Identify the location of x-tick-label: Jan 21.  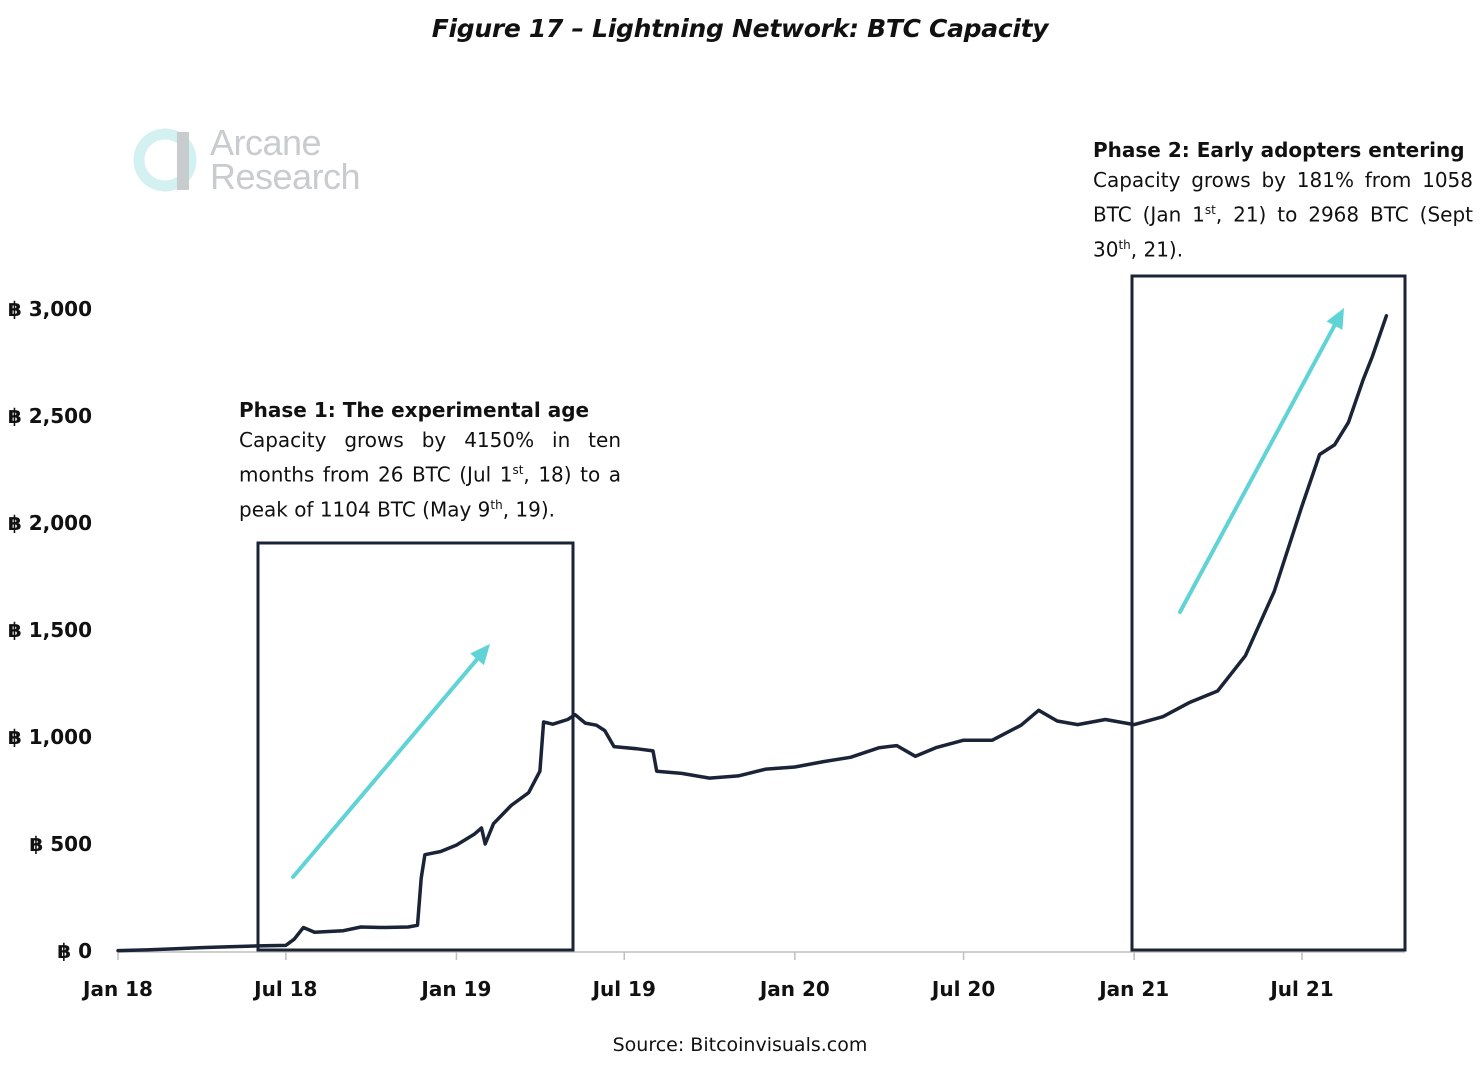
(1133, 989).